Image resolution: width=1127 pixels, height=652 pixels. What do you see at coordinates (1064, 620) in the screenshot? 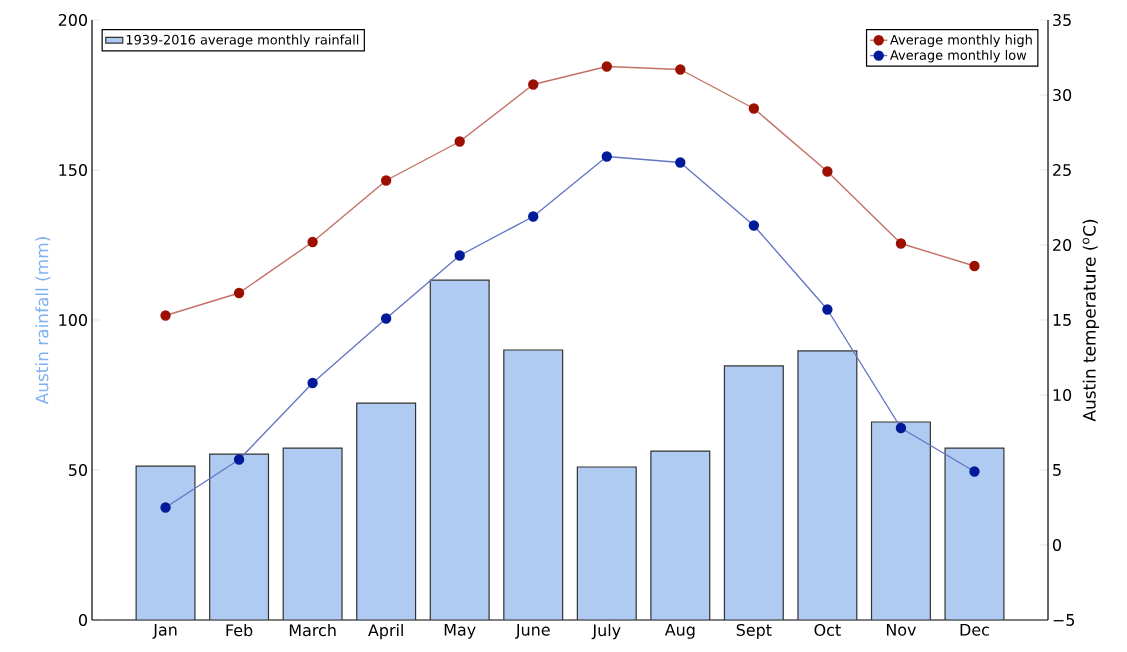
I see `y2-tick-label: −5` at bounding box center [1064, 620].